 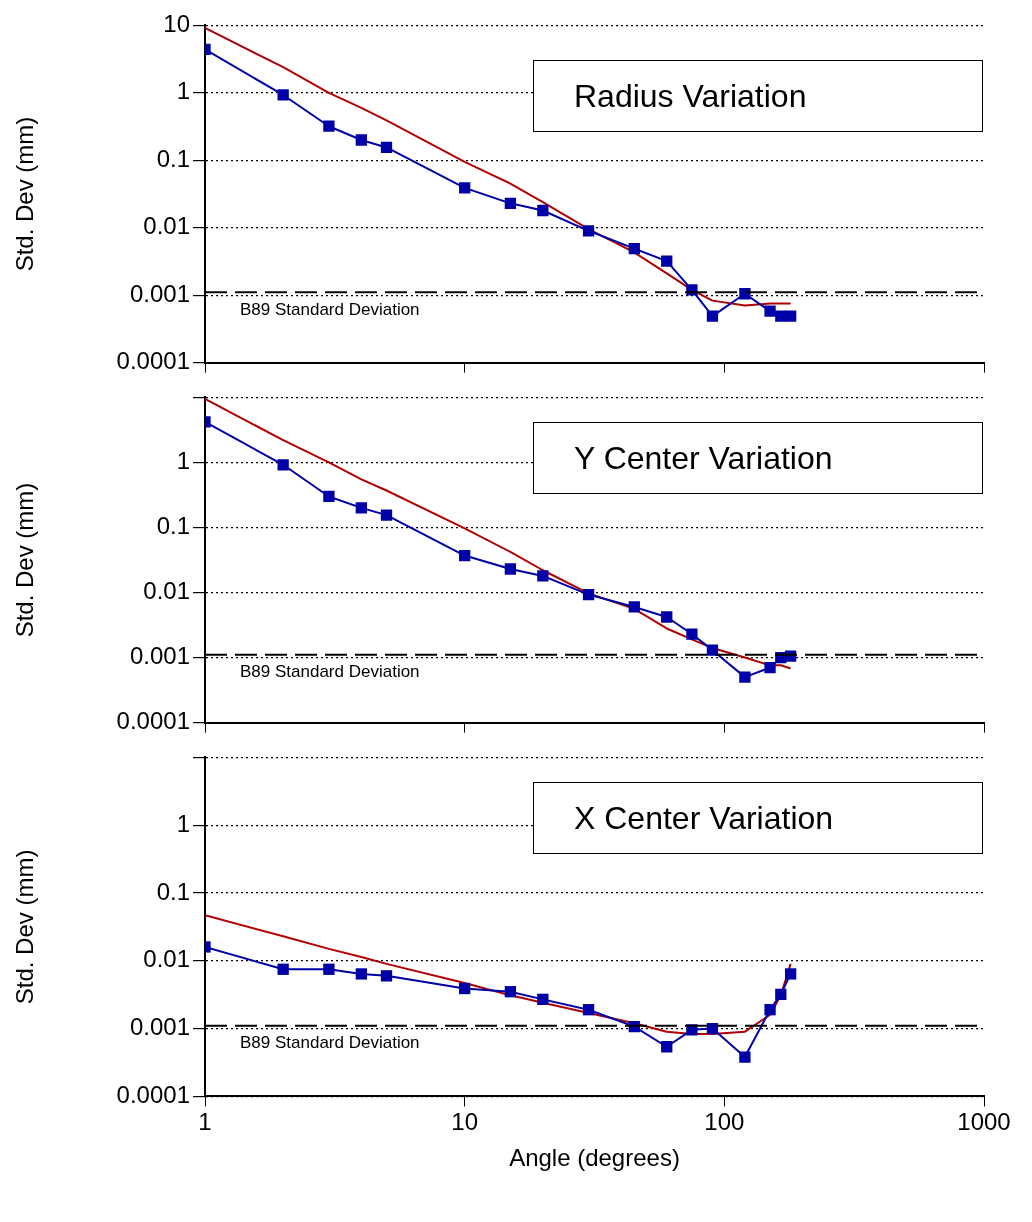 What do you see at coordinates (758, 818) in the screenshot?
I see `title-box: X Center Variation` at bounding box center [758, 818].